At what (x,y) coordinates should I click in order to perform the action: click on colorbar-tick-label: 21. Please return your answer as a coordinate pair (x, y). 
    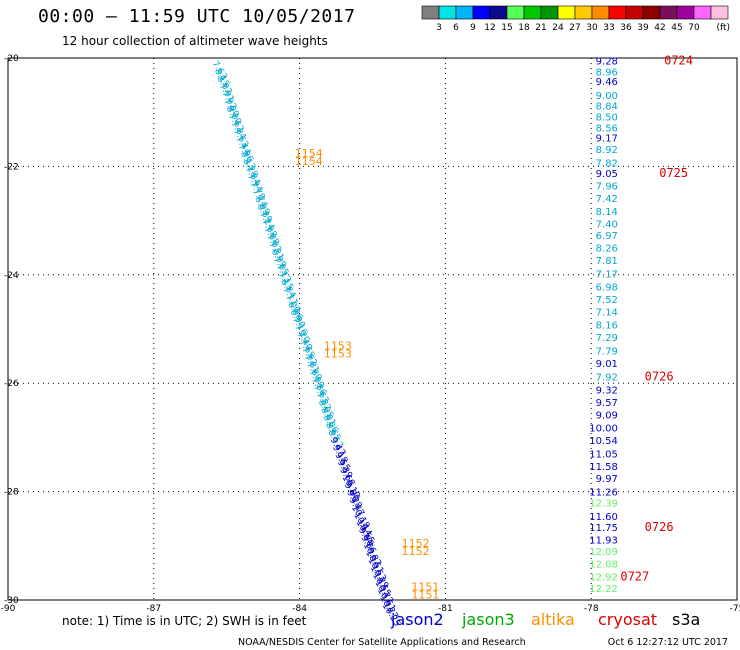
    Looking at the image, I should click on (540, 28).